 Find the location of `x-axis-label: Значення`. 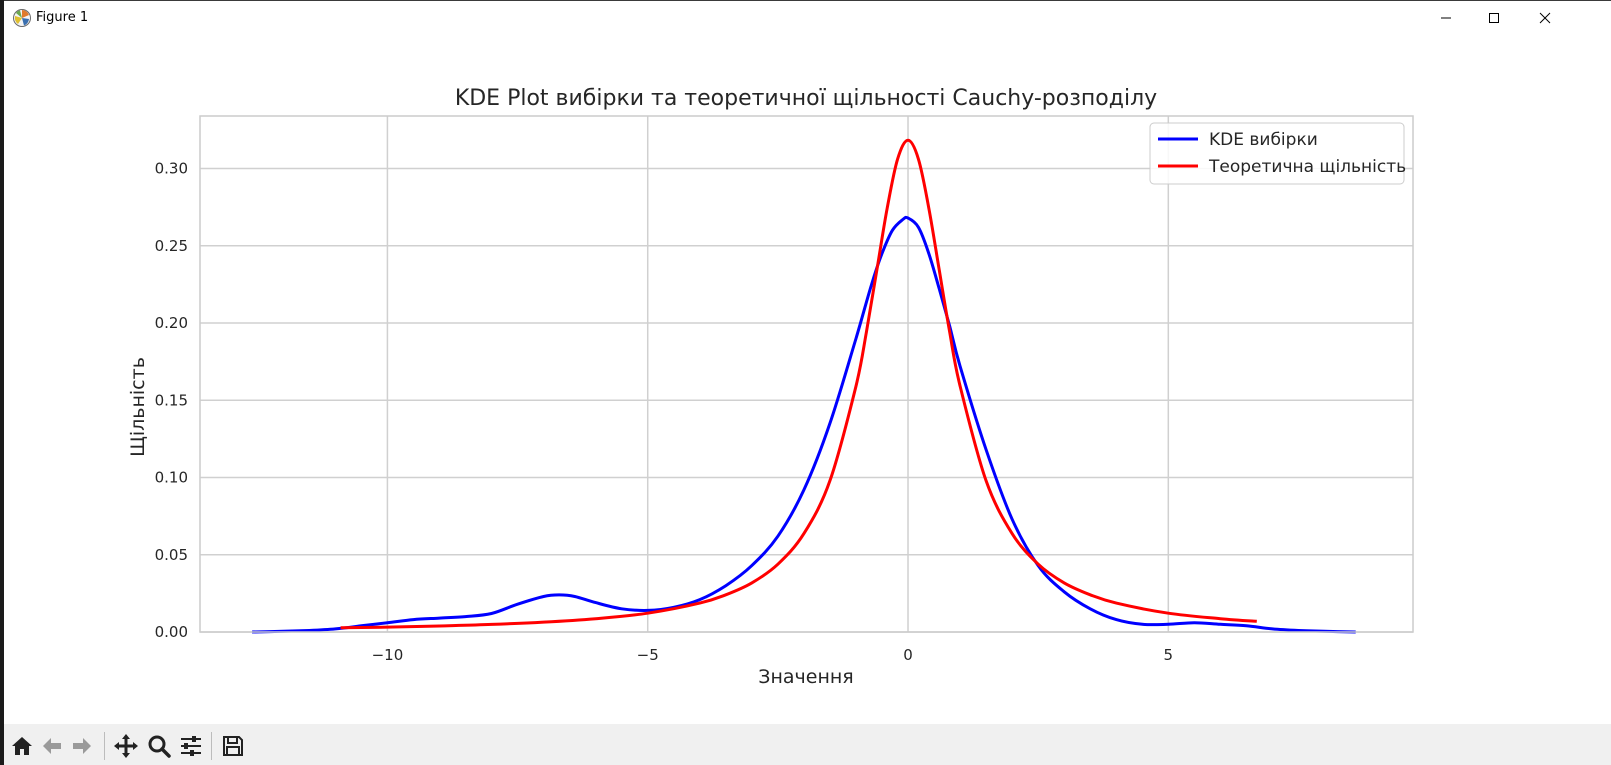

x-axis-label: Значення is located at coordinates (805, 677).